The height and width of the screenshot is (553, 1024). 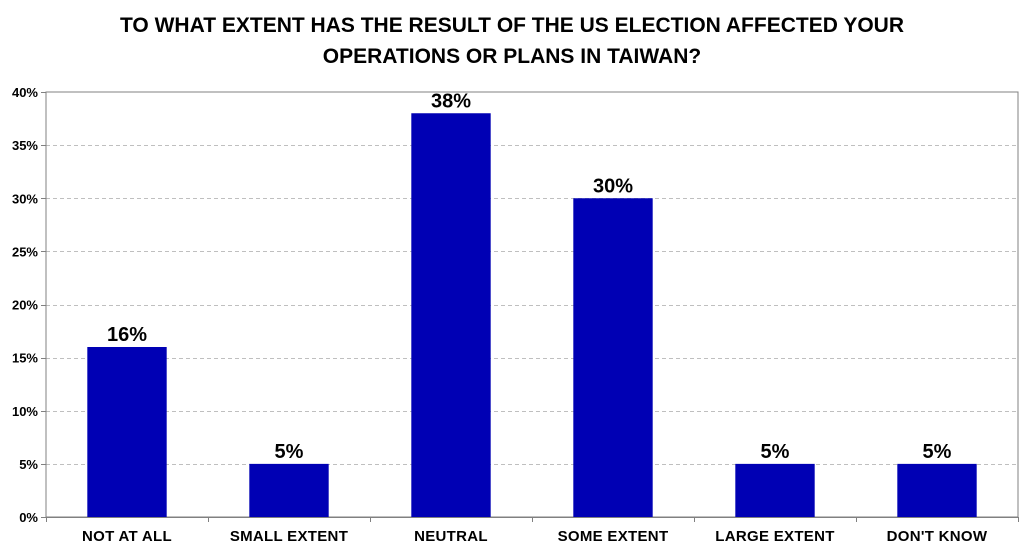 What do you see at coordinates (25, 145) in the screenshot?
I see `y-tick-label-35: 35%` at bounding box center [25, 145].